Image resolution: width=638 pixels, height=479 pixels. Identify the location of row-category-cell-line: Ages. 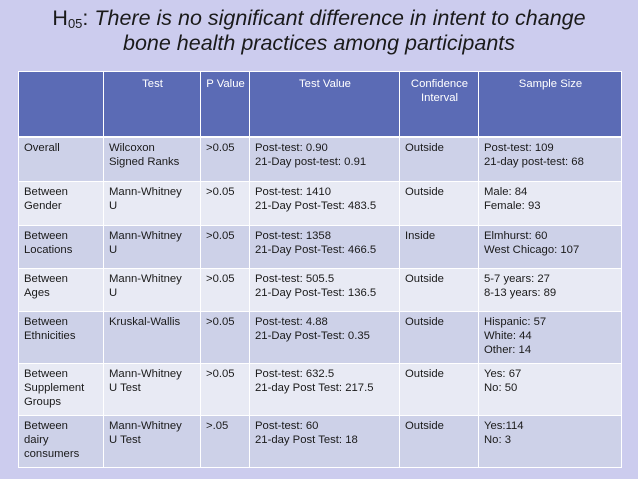
(37, 292).